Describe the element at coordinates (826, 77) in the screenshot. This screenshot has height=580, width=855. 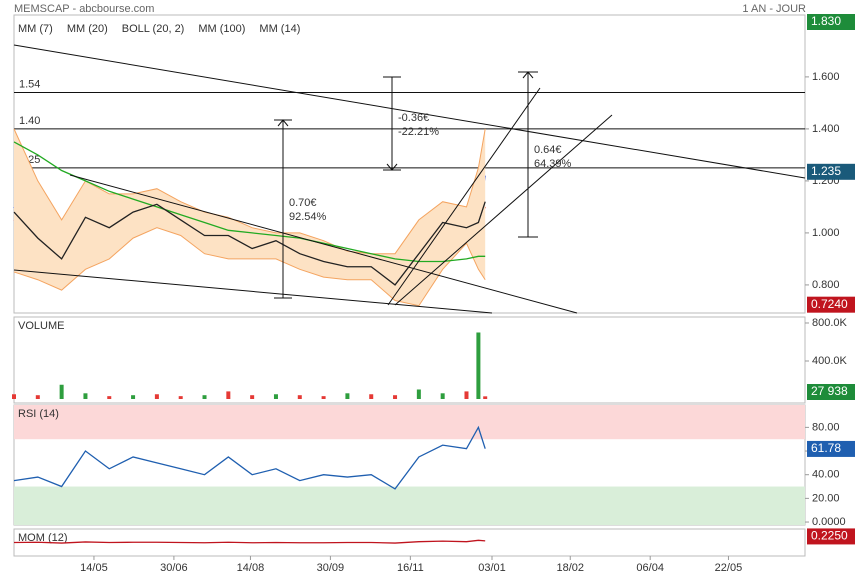
I see `y-tick-label: 1.600` at that location.